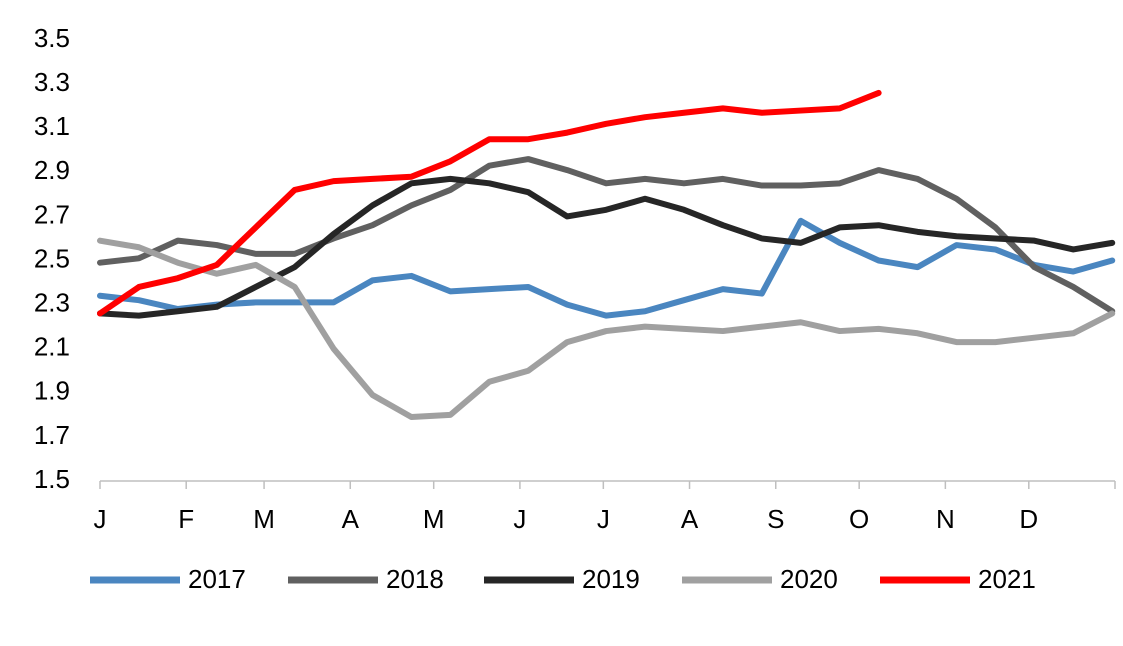 The image size is (1123, 646). I want to click on x-tick-label: D, so click(1028, 519).